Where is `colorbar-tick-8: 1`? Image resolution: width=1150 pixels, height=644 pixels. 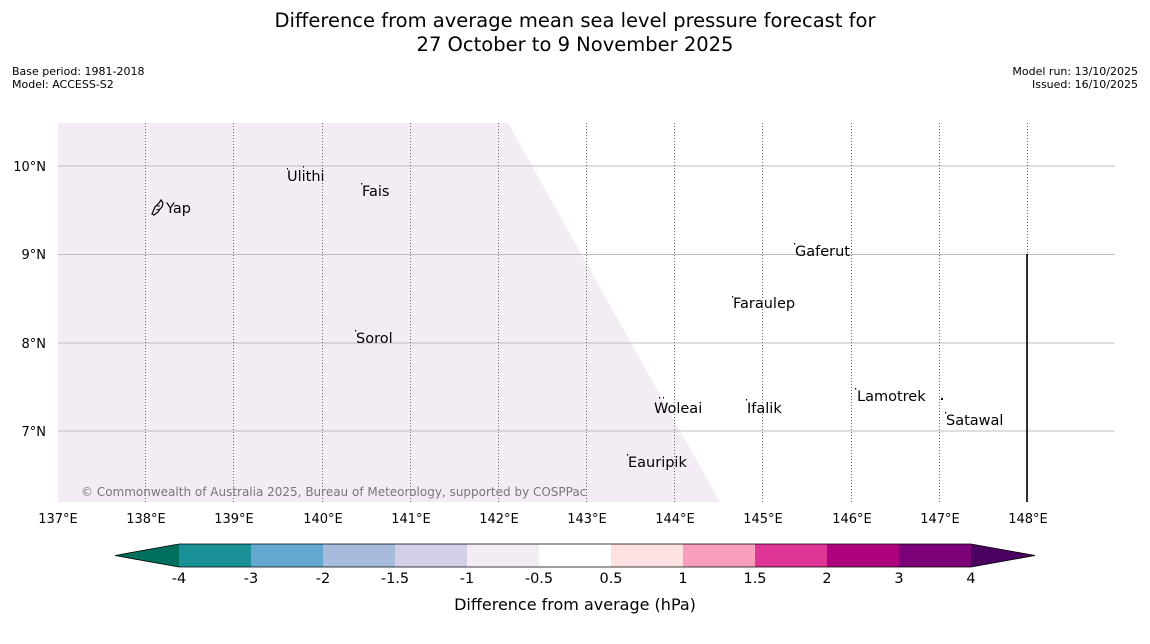 colorbar-tick-8: 1 is located at coordinates (682, 579).